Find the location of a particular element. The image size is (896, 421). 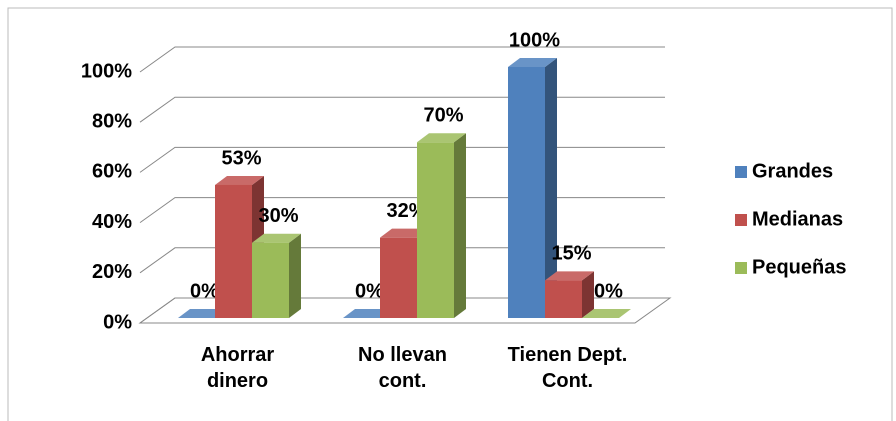

y-tick-label: 40% is located at coordinates (112, 222).